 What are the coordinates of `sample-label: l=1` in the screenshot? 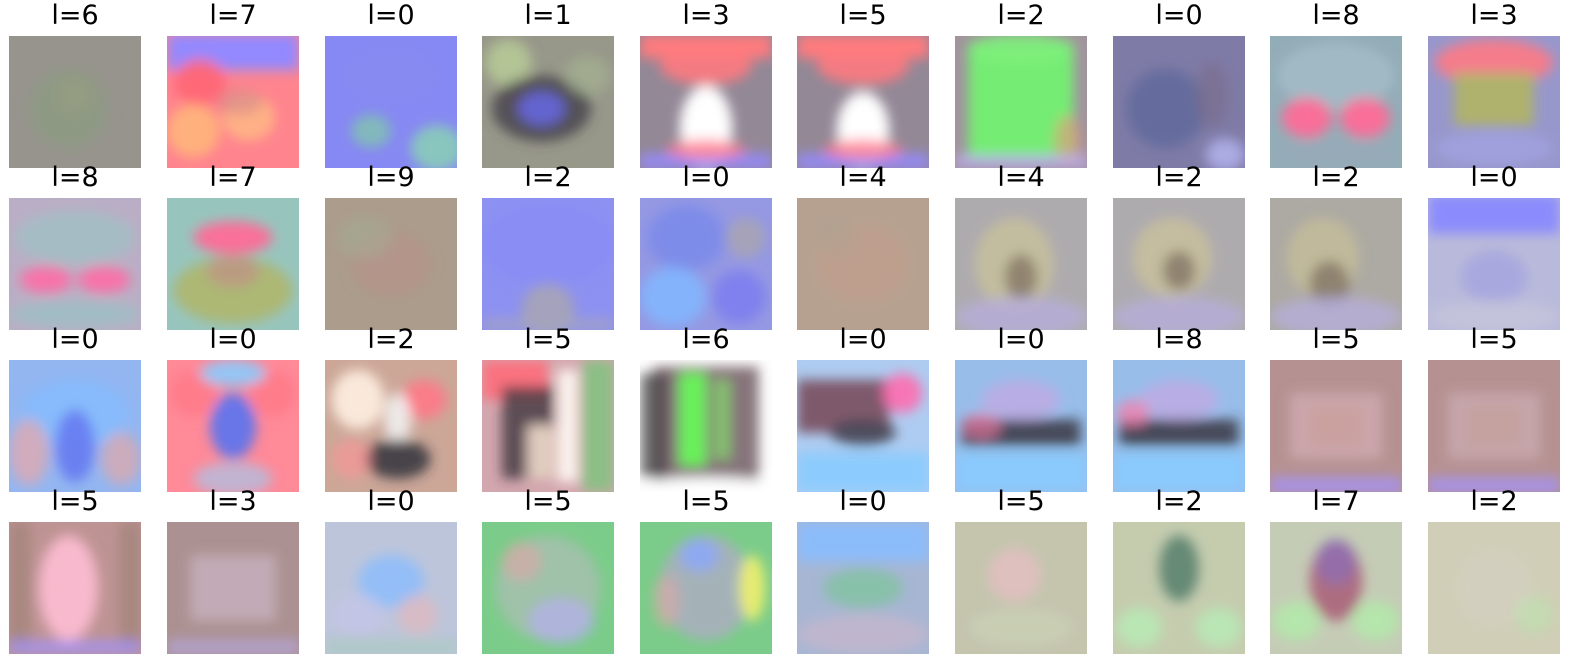 It's located at (548, 15).